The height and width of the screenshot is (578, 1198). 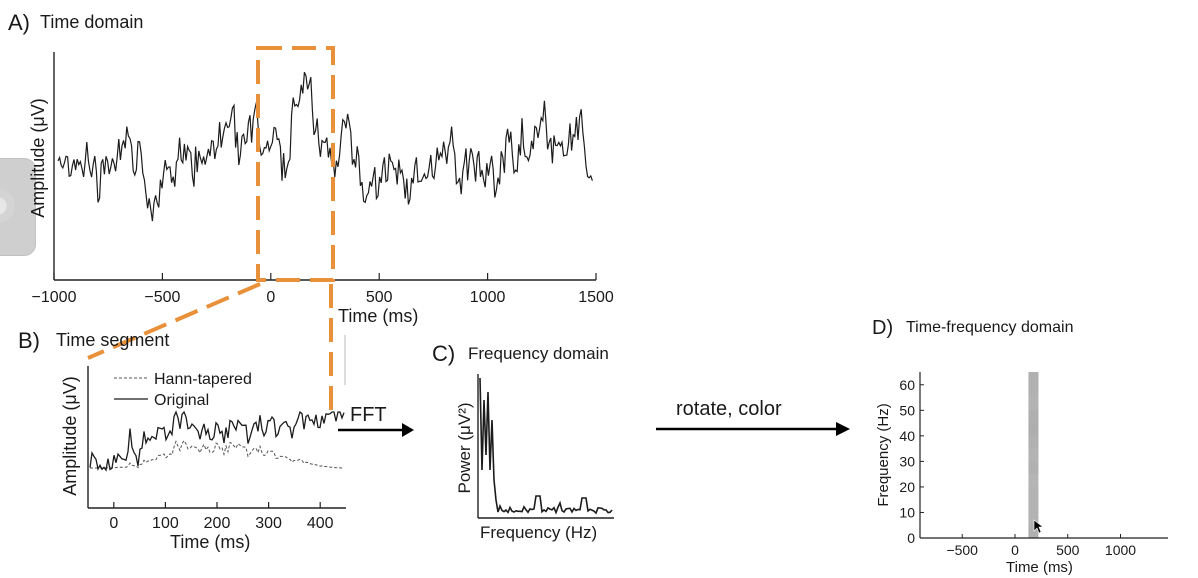 What do you see at coordinates (911, 538) in the screenshot?
I see `panel-d-ytick-label: 0` at bounding box center [911, 538].